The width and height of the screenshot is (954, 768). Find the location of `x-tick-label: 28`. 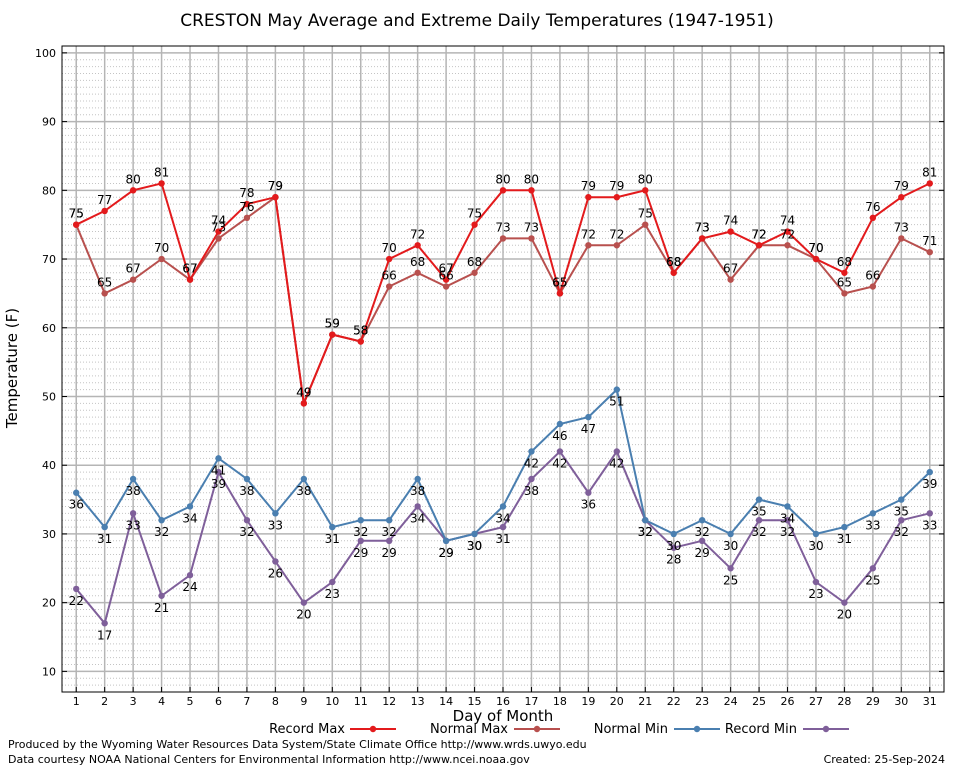

x-tick-label: 28 is located at coordinates (844, 701).